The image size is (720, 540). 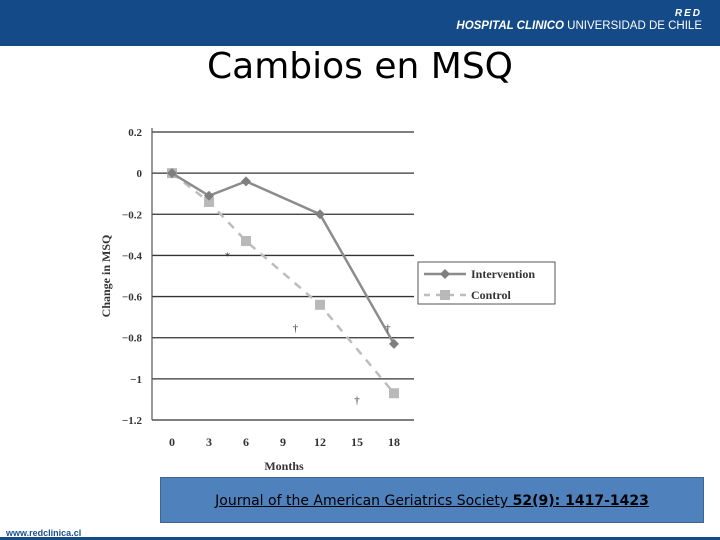 I want to click on y-tick-label: −0.8, so click(x=132, y=339).